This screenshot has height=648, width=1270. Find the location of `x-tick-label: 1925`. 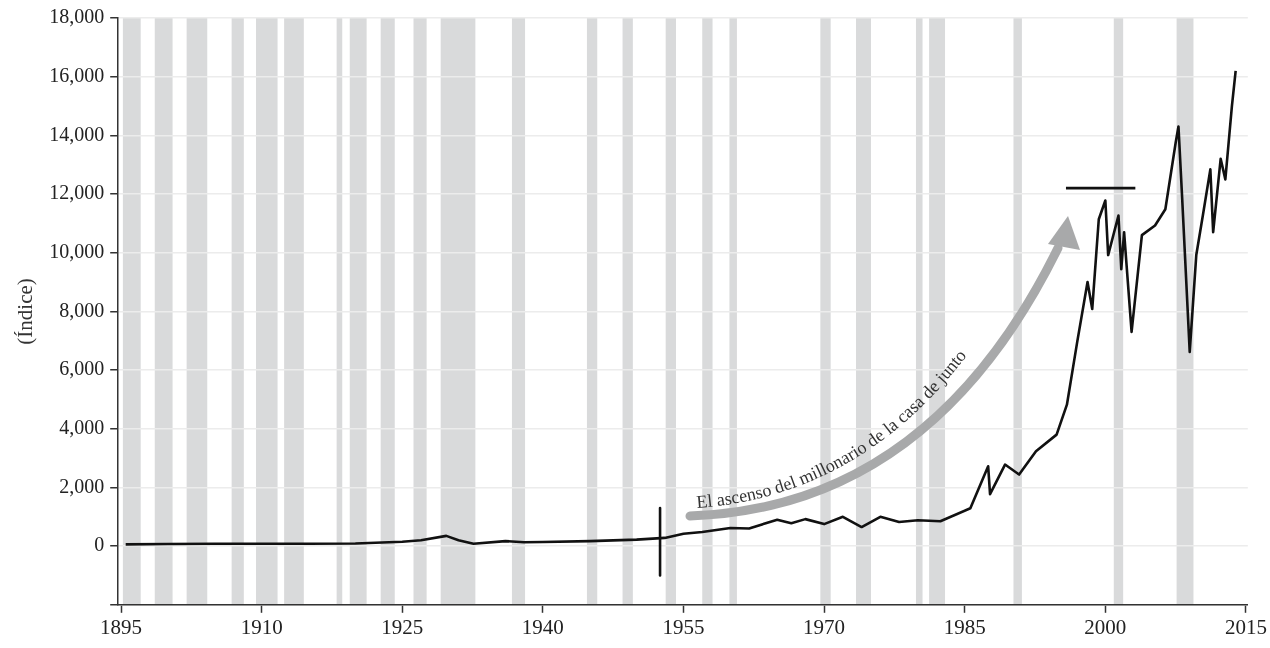

x-tick-label: 1925 is located at coordinates (402, 626).